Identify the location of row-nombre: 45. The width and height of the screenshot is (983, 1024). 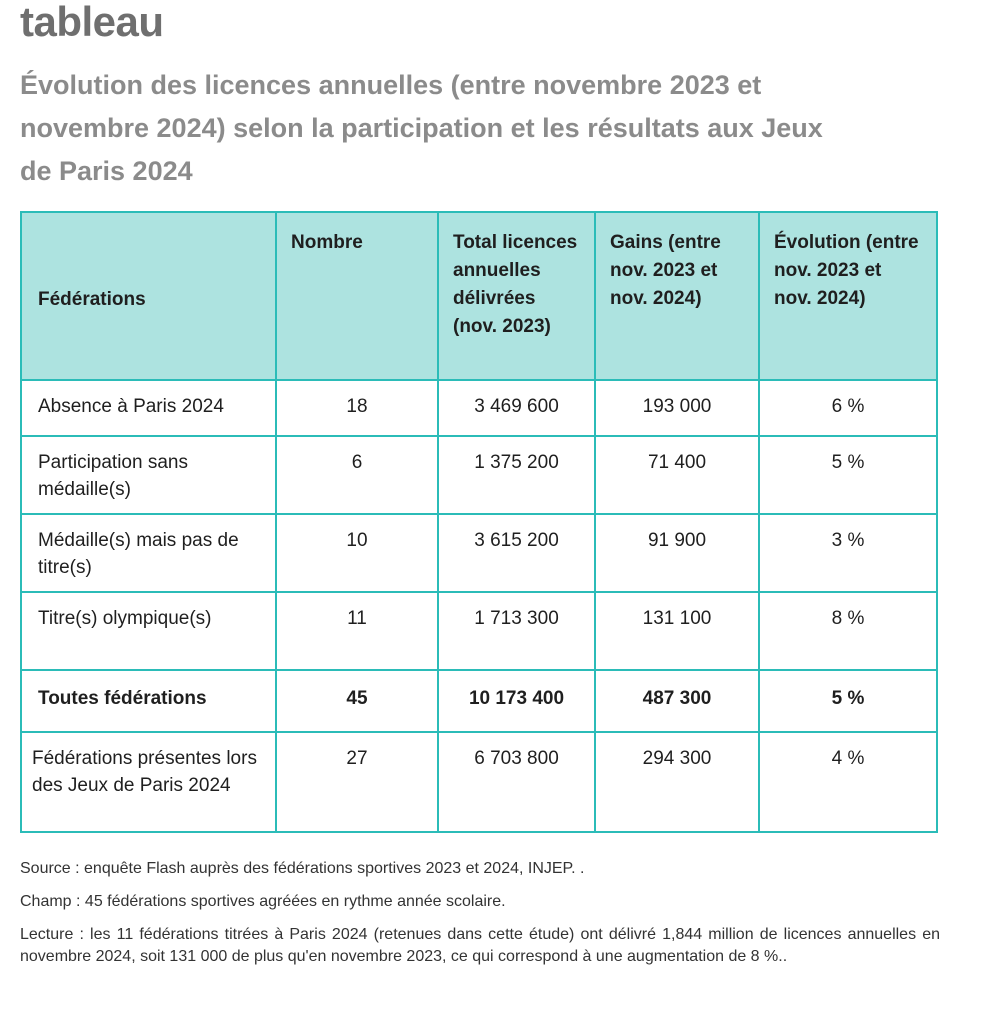
(357, 701).